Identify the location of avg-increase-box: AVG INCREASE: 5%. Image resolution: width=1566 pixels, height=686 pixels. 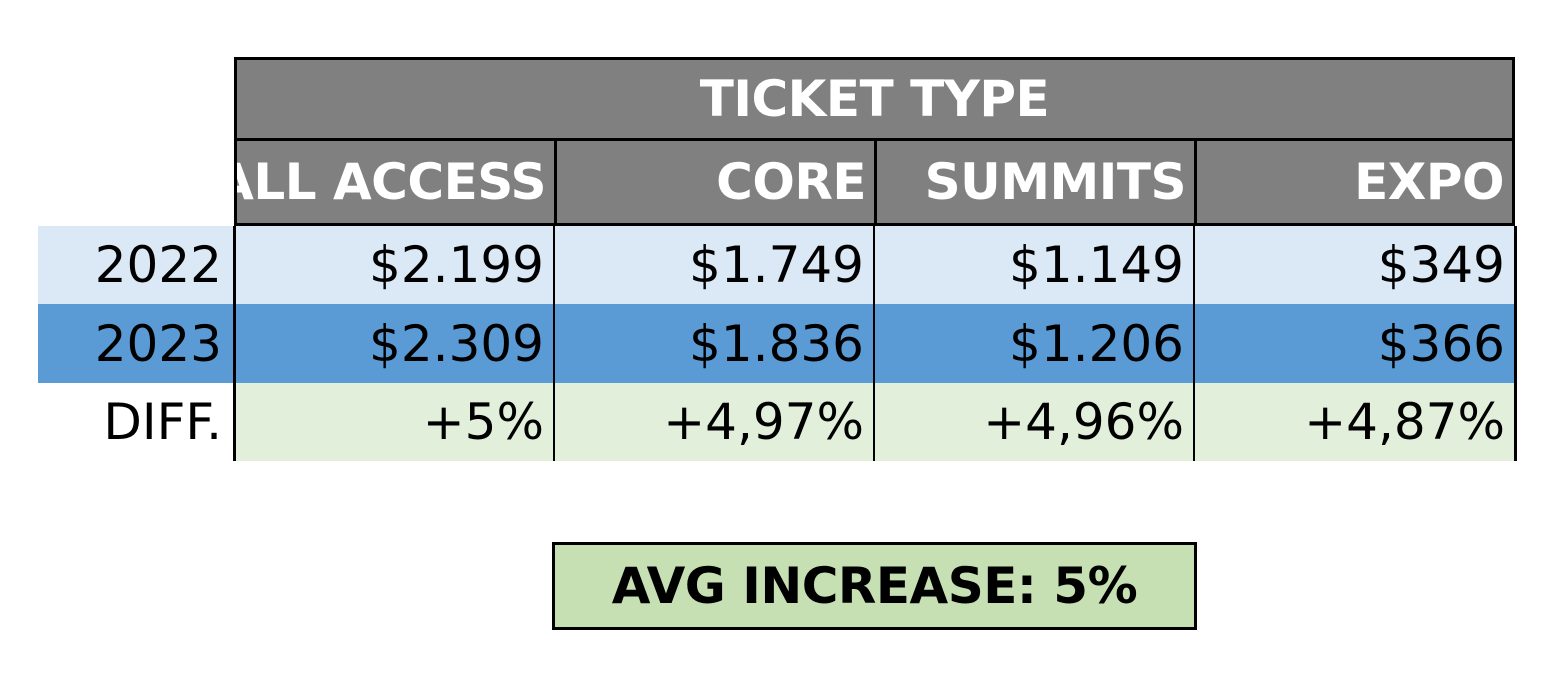
(874, 586).